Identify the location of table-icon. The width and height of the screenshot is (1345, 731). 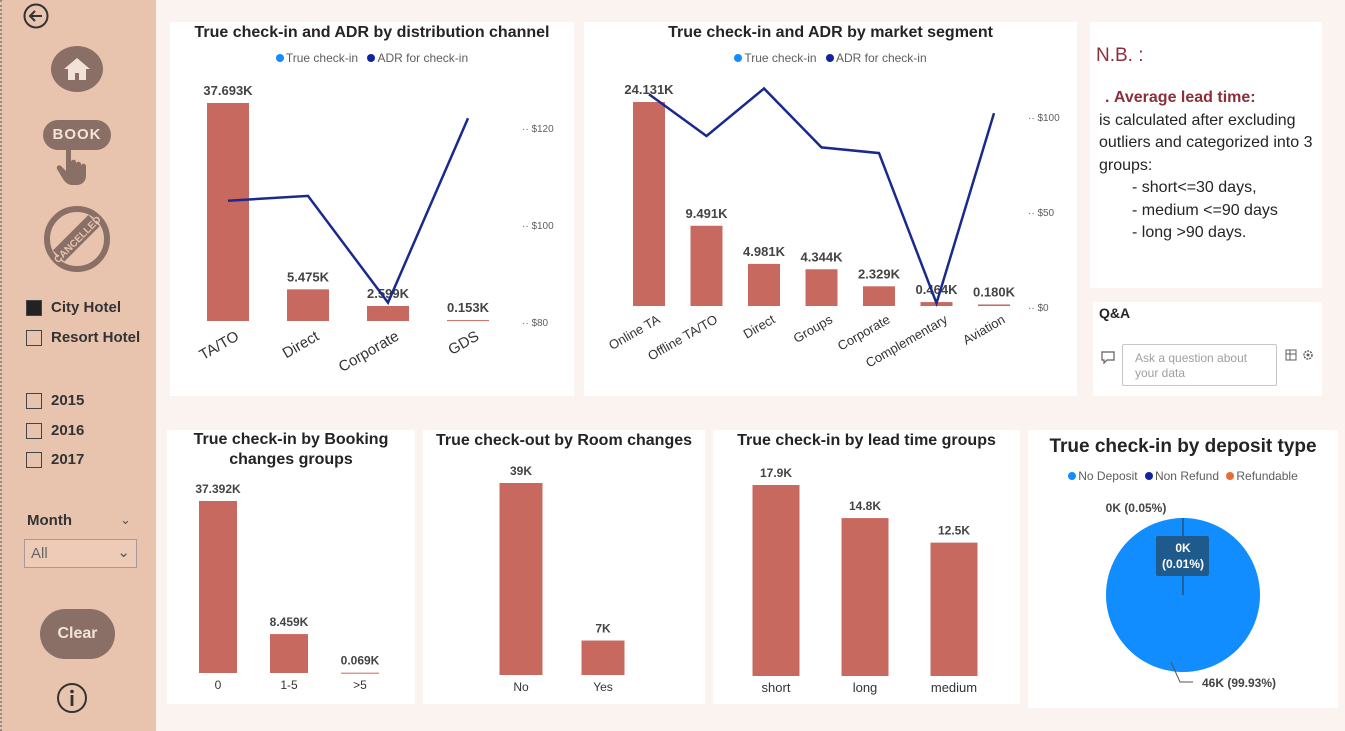
(1291, 355).